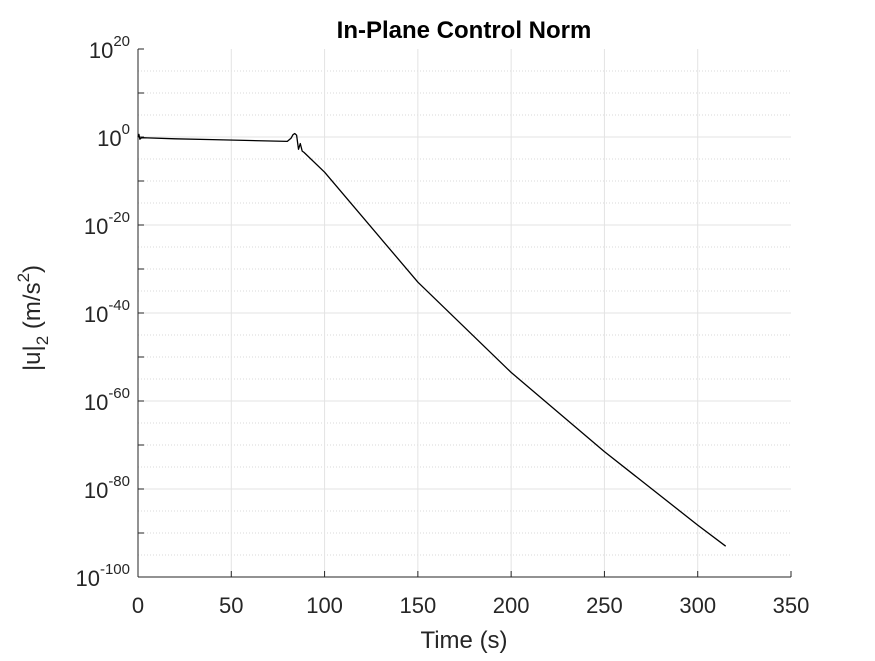 The height and width of the screenshot is (661, 875). I want to click on x-tick-label: 50, so click(231, 605).